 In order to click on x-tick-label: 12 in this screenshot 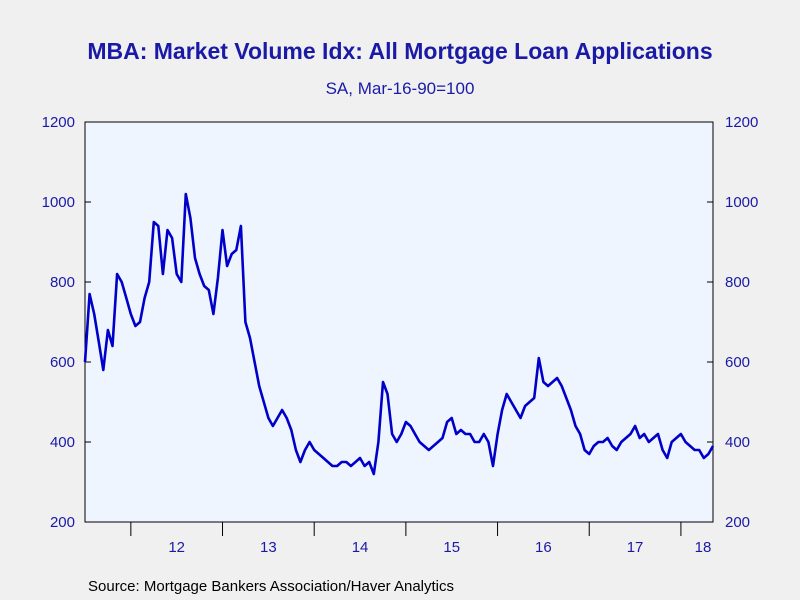, I will do `click(176, 547)`.